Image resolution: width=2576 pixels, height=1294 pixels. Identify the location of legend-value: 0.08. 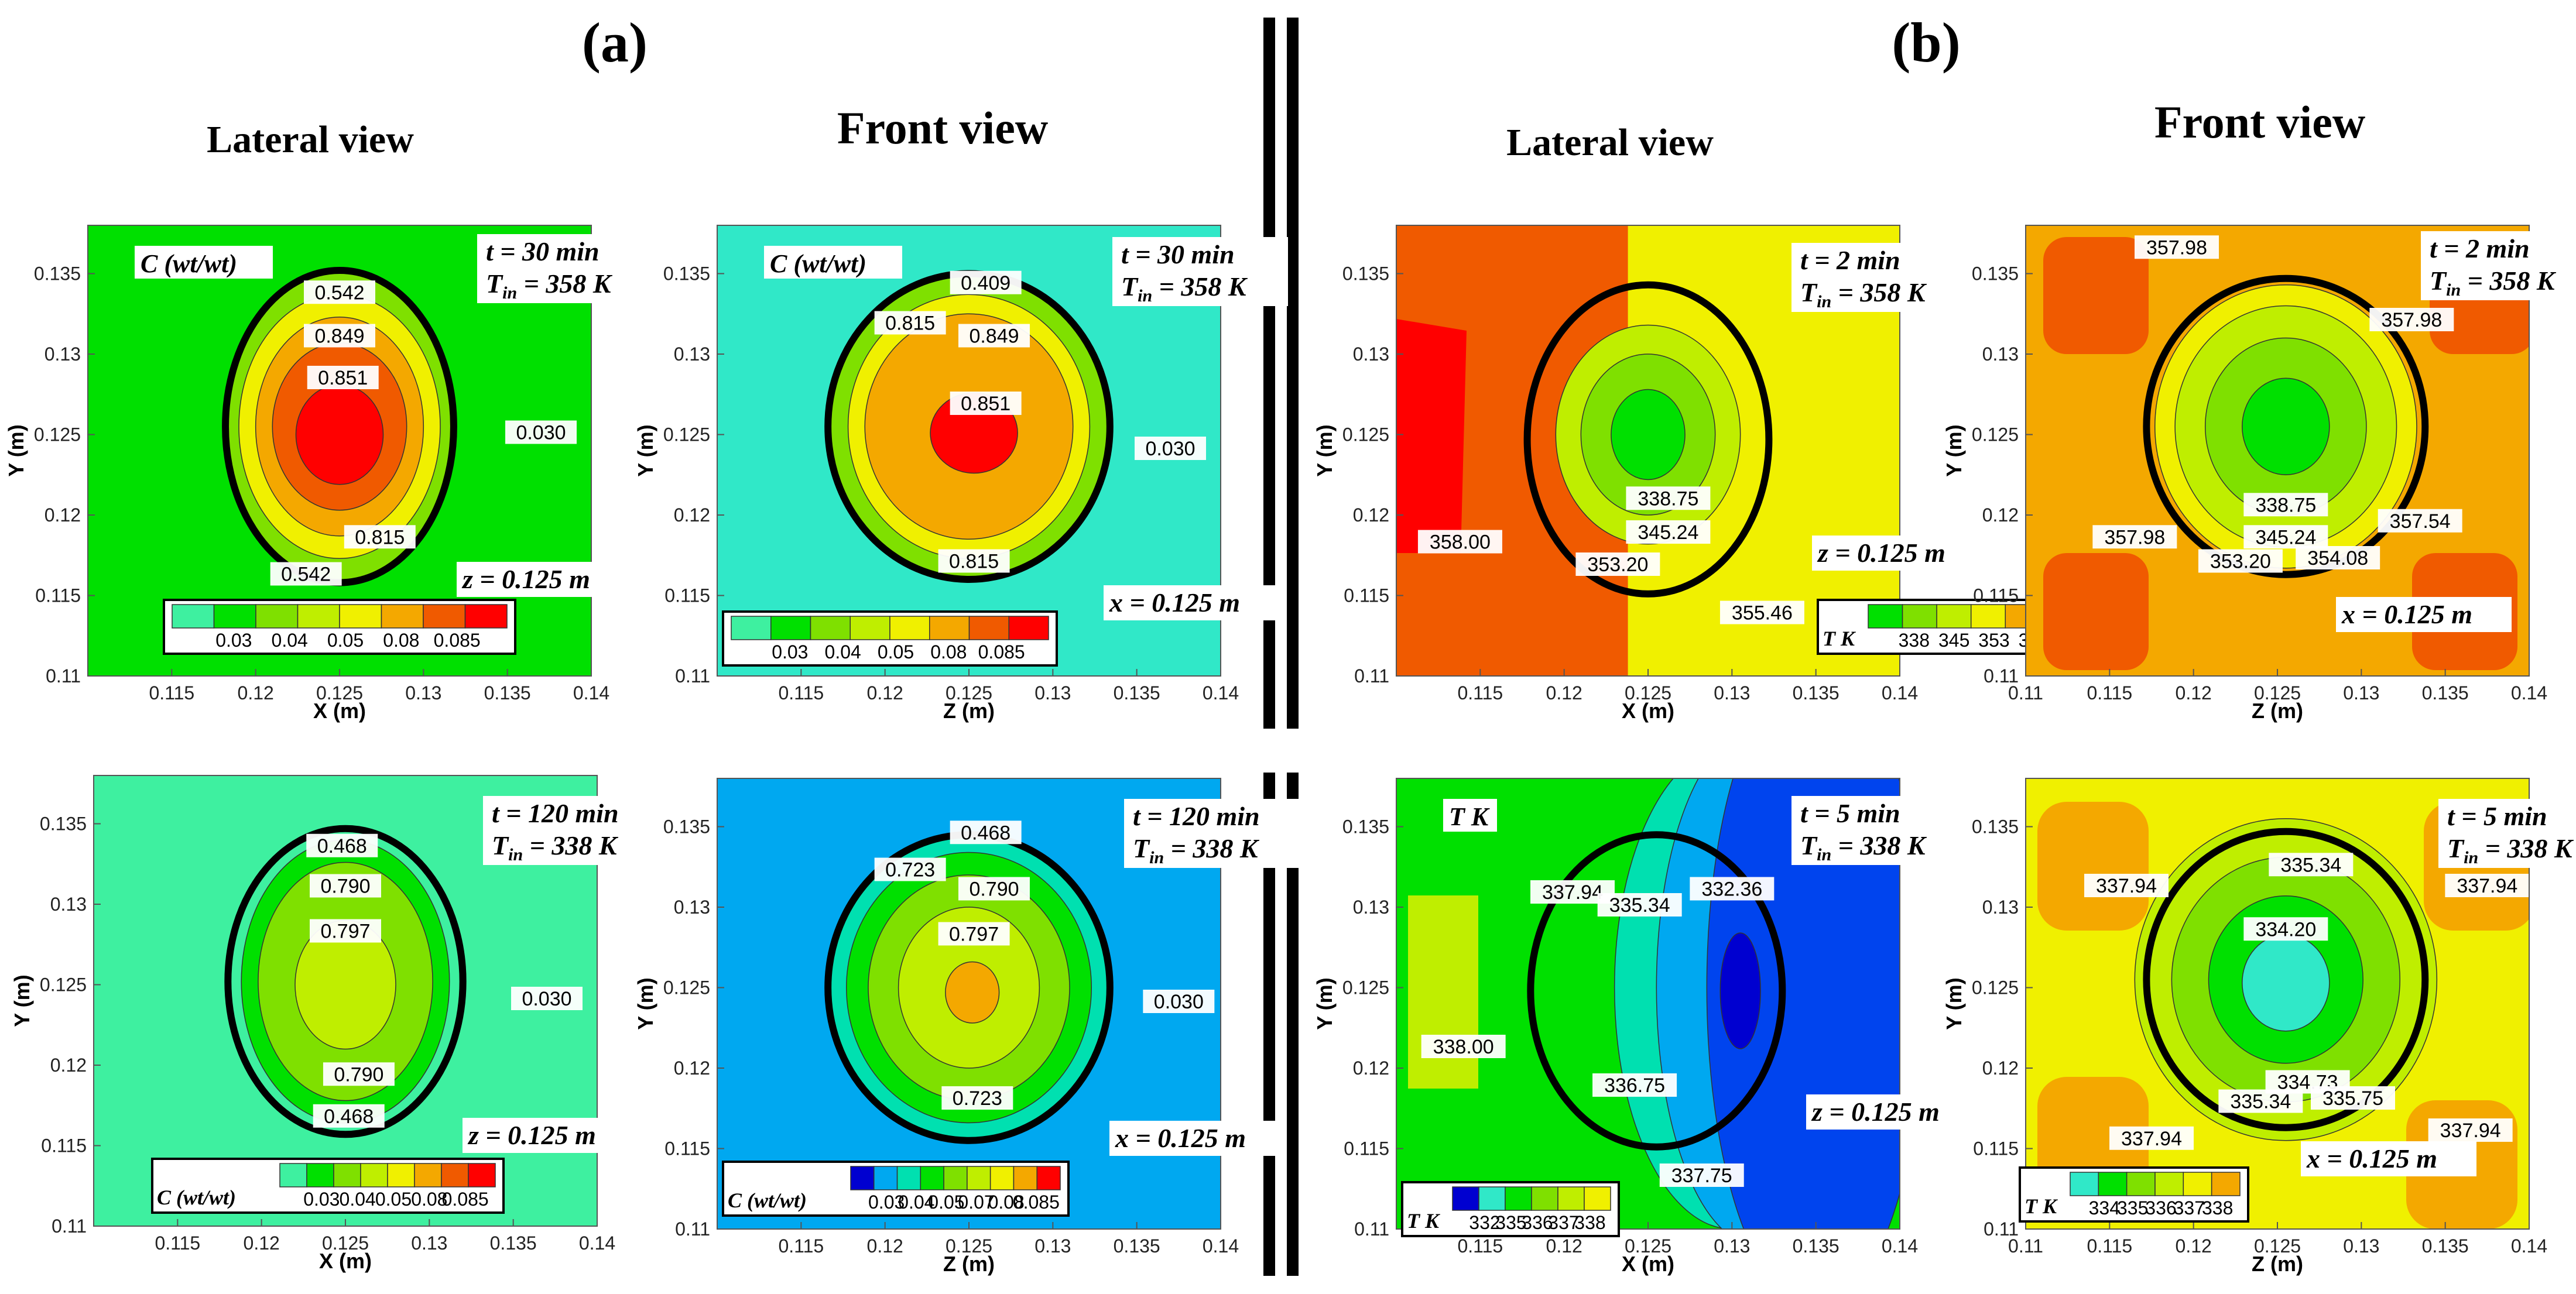
(948, 652).